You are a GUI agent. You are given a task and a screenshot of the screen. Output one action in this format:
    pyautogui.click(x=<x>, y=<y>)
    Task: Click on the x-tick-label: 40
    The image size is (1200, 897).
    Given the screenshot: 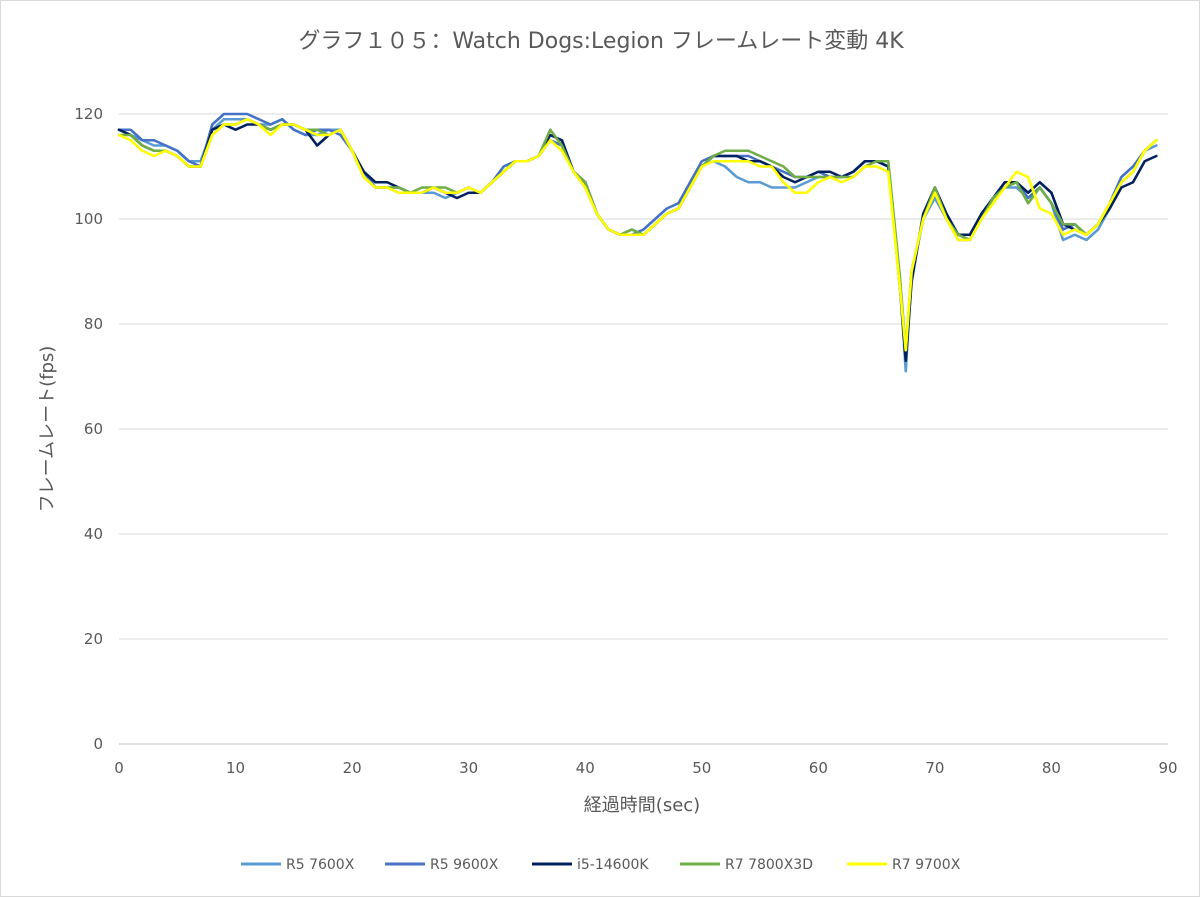 What is the action you would take?
    pyautogui.click(x=585, y=768)
    